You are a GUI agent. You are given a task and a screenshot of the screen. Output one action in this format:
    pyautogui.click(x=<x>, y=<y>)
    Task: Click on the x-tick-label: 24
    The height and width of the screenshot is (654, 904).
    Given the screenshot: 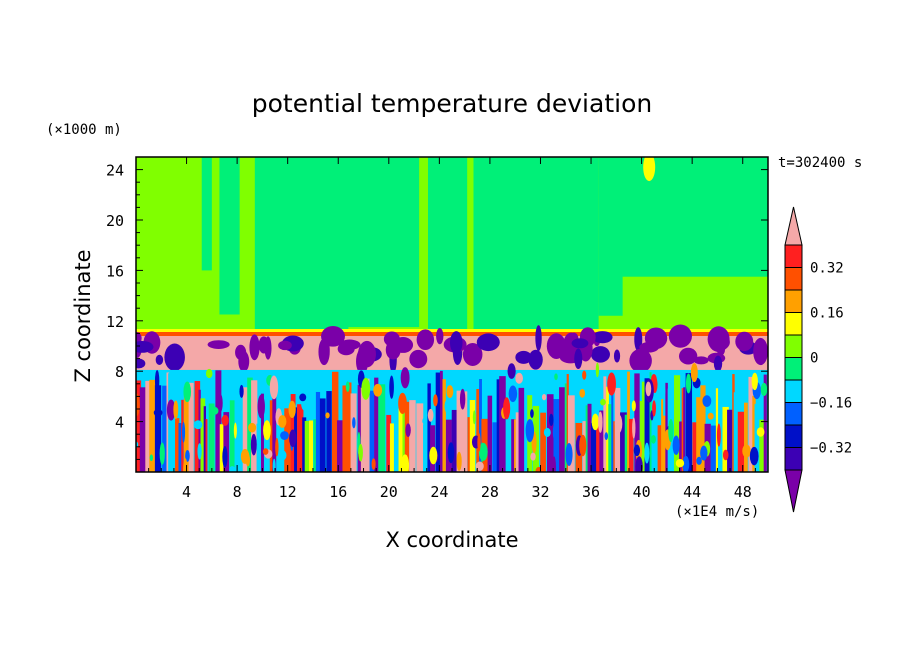 What is the action you would take?
    pyautogui.click(x=439, y=492)
    